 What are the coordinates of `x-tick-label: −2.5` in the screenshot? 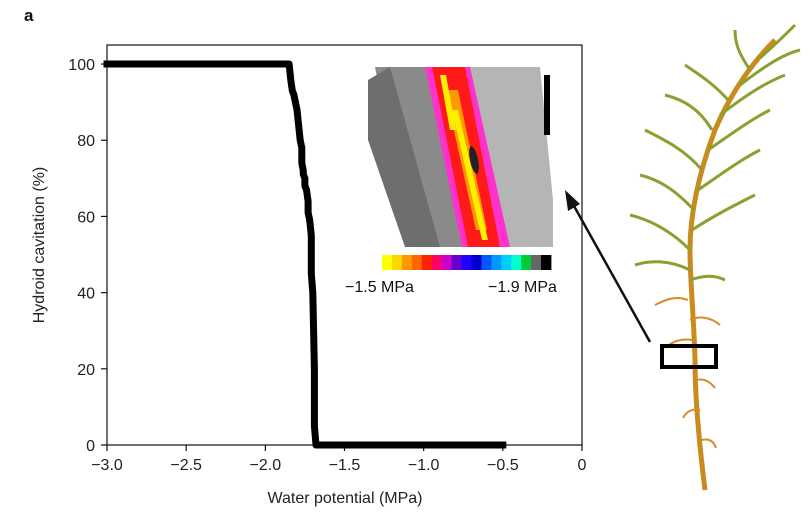 It's located at (186, 465).